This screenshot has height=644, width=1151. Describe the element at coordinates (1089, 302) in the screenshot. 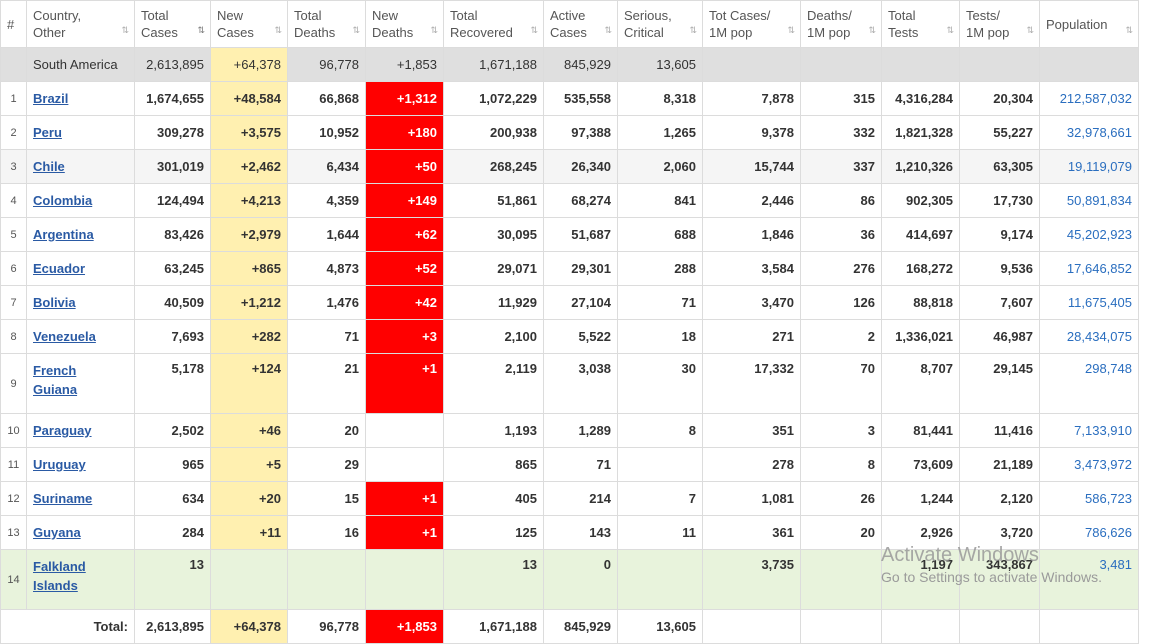

I see `population-cell: 11,675,405` at that location.